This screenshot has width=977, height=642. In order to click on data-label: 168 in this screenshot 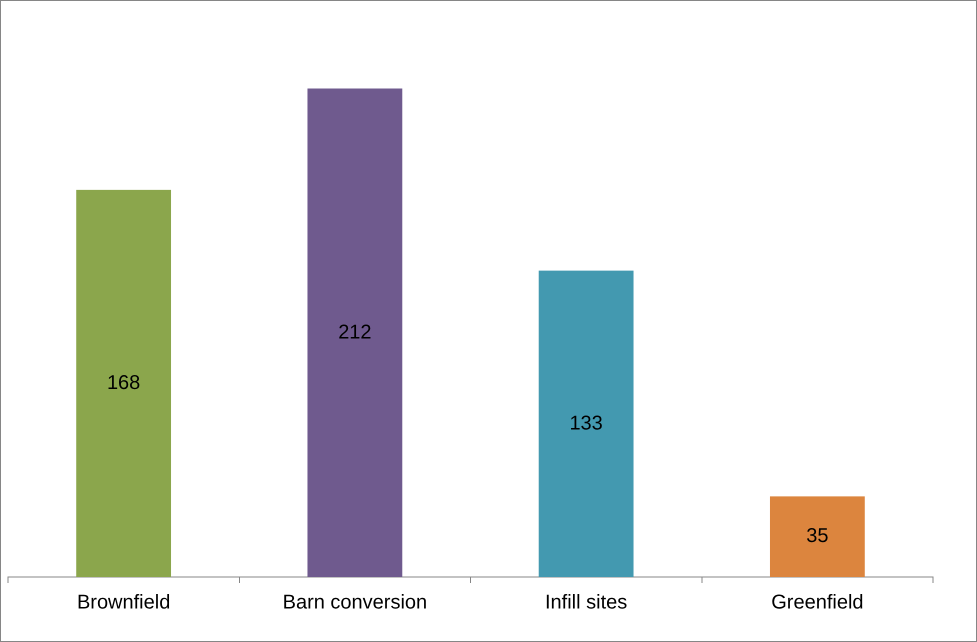, I will do `click(123, 383)`.